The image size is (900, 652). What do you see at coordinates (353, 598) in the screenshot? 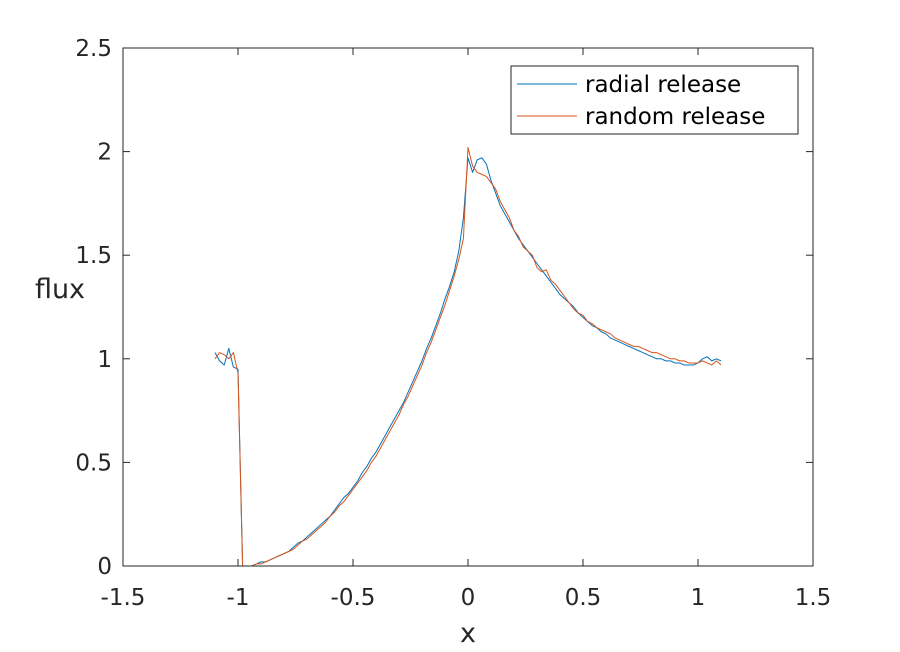
I see `x-tick-label: -0.5` at bounding box center [353, 598].